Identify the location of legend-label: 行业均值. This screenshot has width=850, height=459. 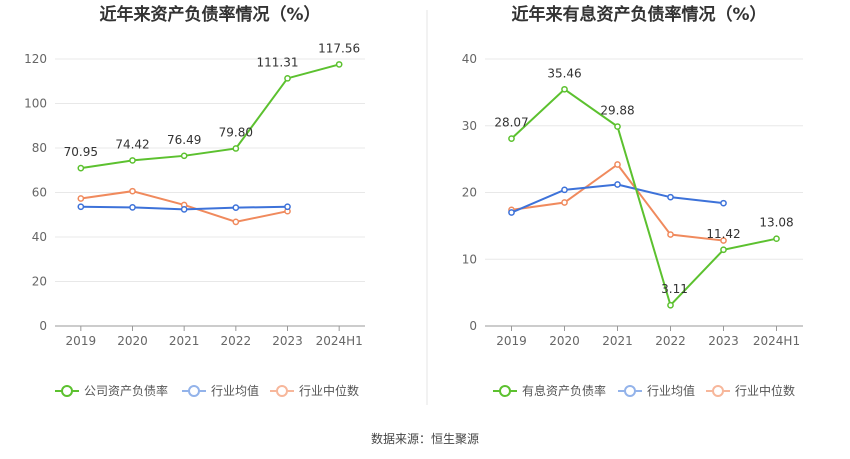
(671, 390).